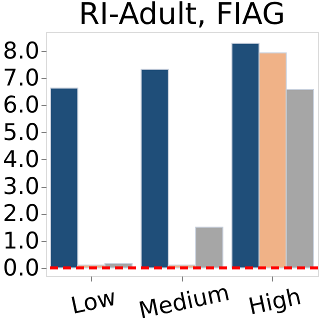 This screenshot has height=332, width=332. What do you see at coordinates (21, 79) in the screenshot?
I see `y-tick-label: 7.0` at bounding box center [21, 79].